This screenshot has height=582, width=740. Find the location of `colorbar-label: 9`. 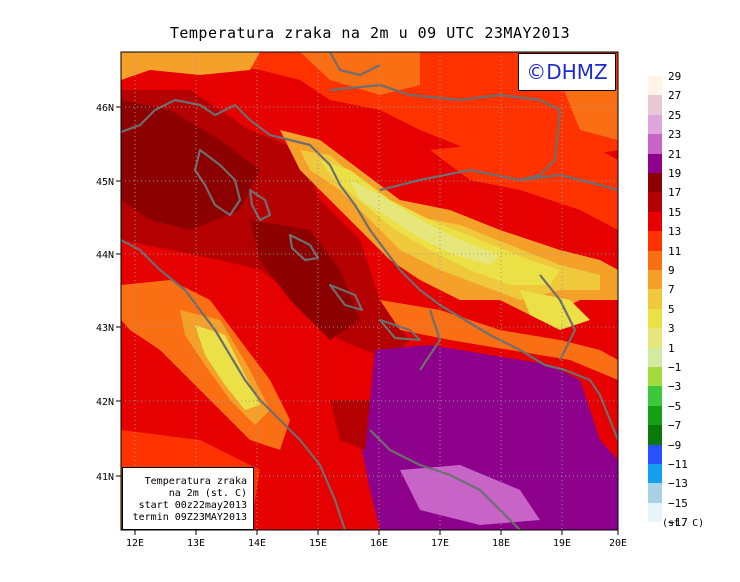

colorbar-label: 9 is located at coordinates (671, 270).